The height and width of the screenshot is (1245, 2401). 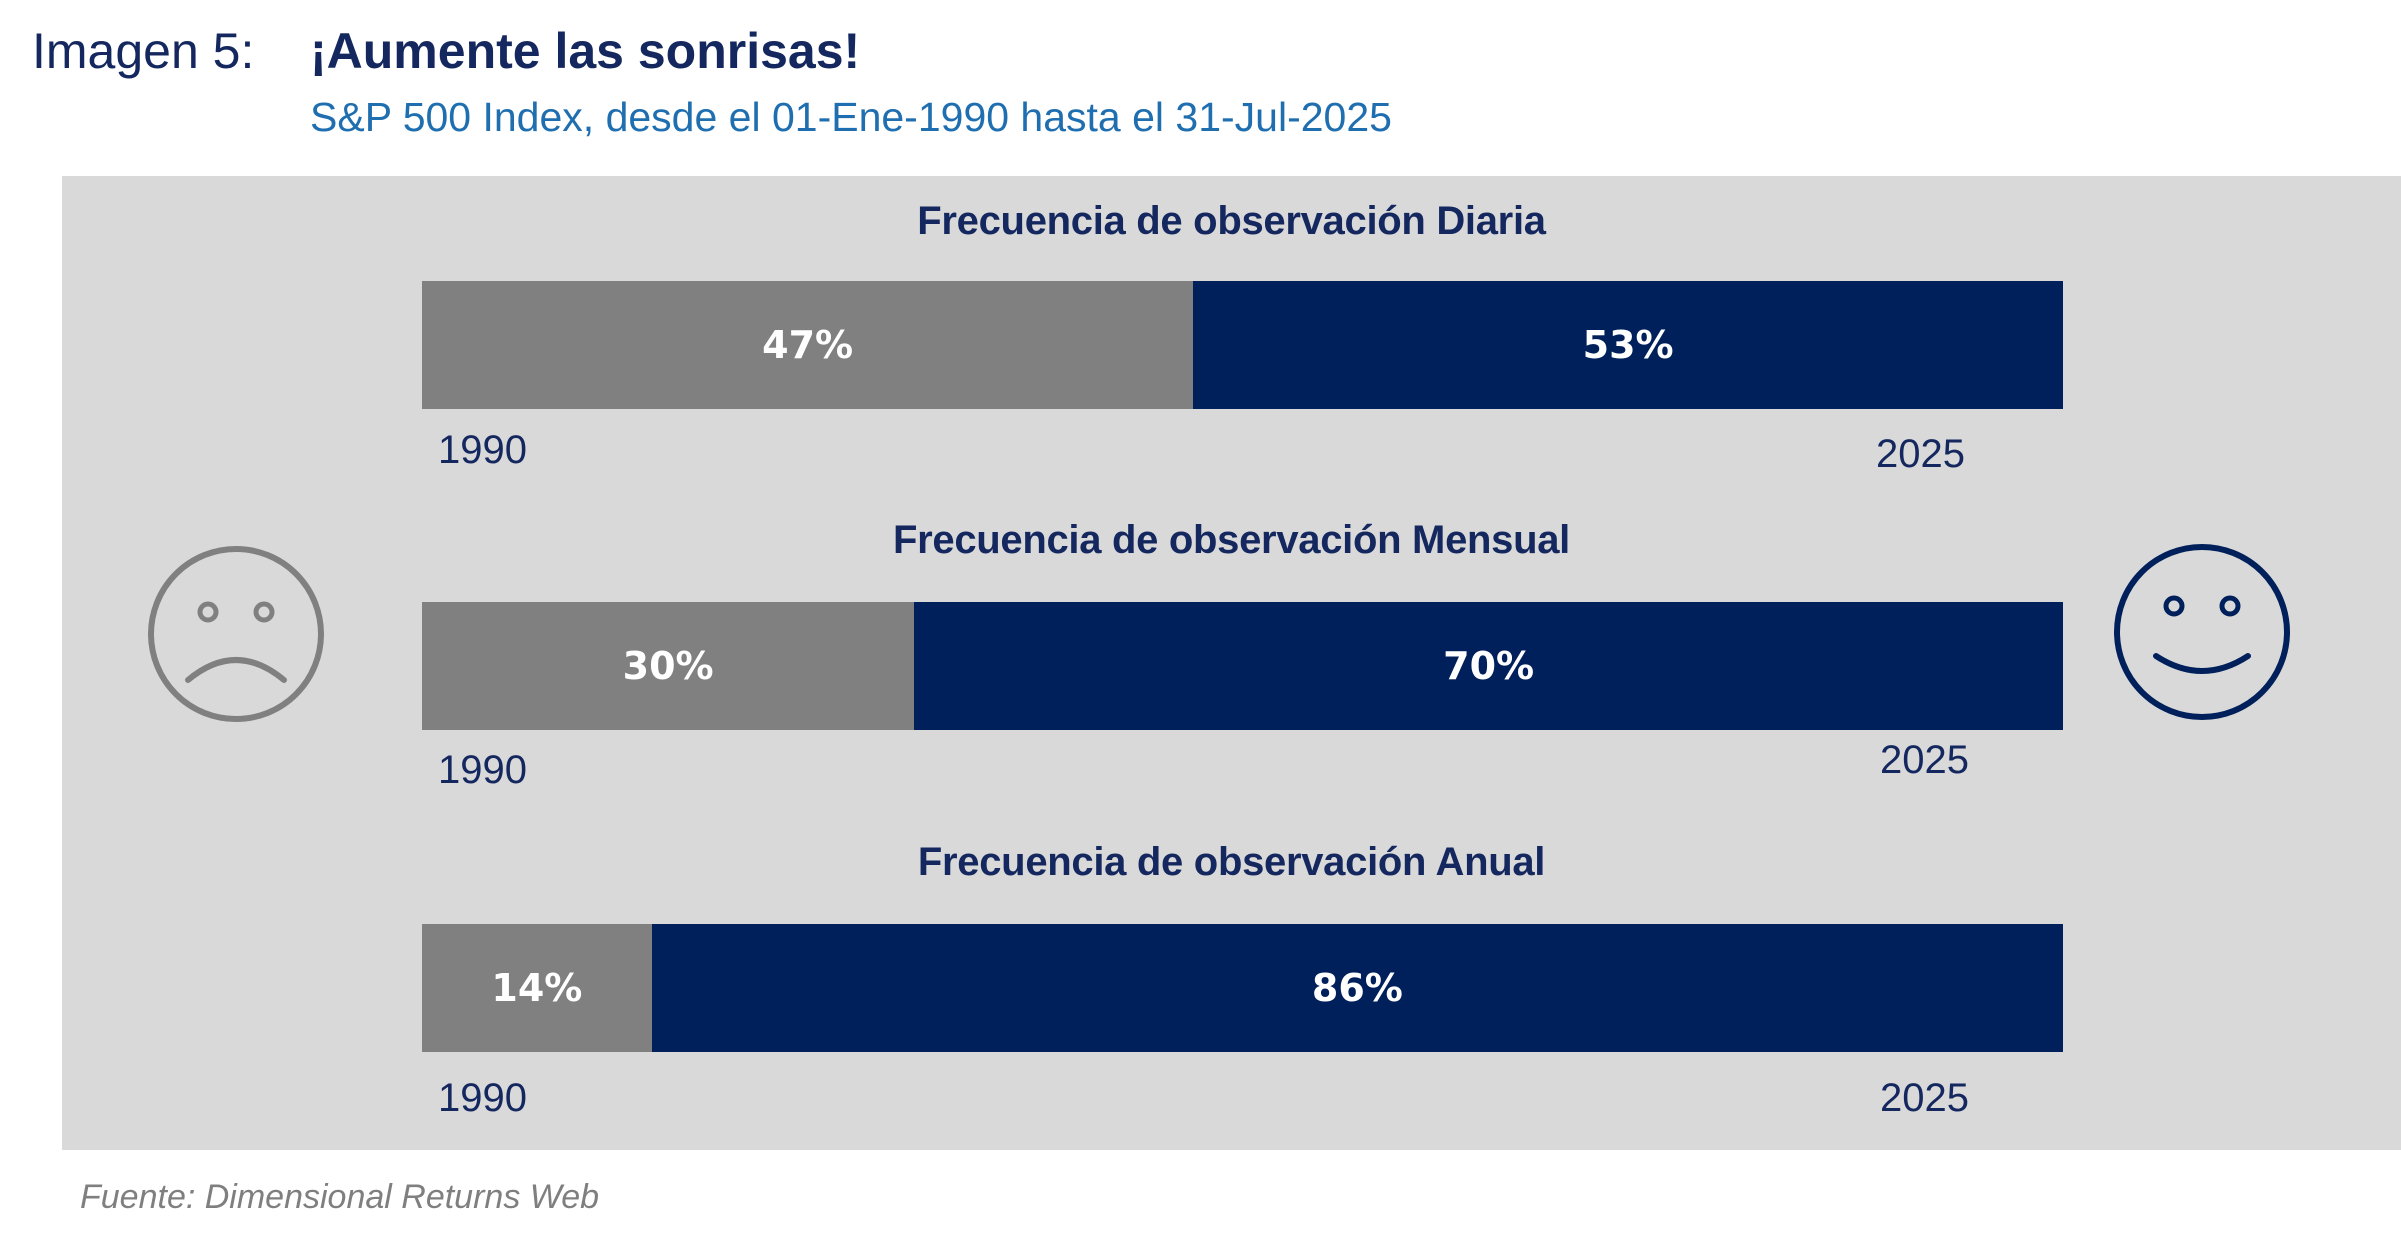 I want to click on bar-segment-negative: 14%, so click(x=537, y=988).